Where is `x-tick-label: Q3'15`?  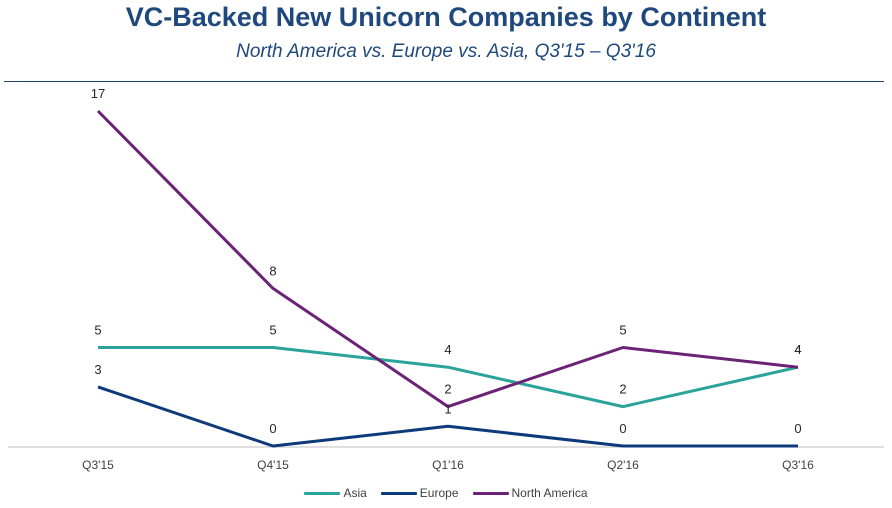 x-tick-label: Q3'15 is located at coordinates (98, 465).